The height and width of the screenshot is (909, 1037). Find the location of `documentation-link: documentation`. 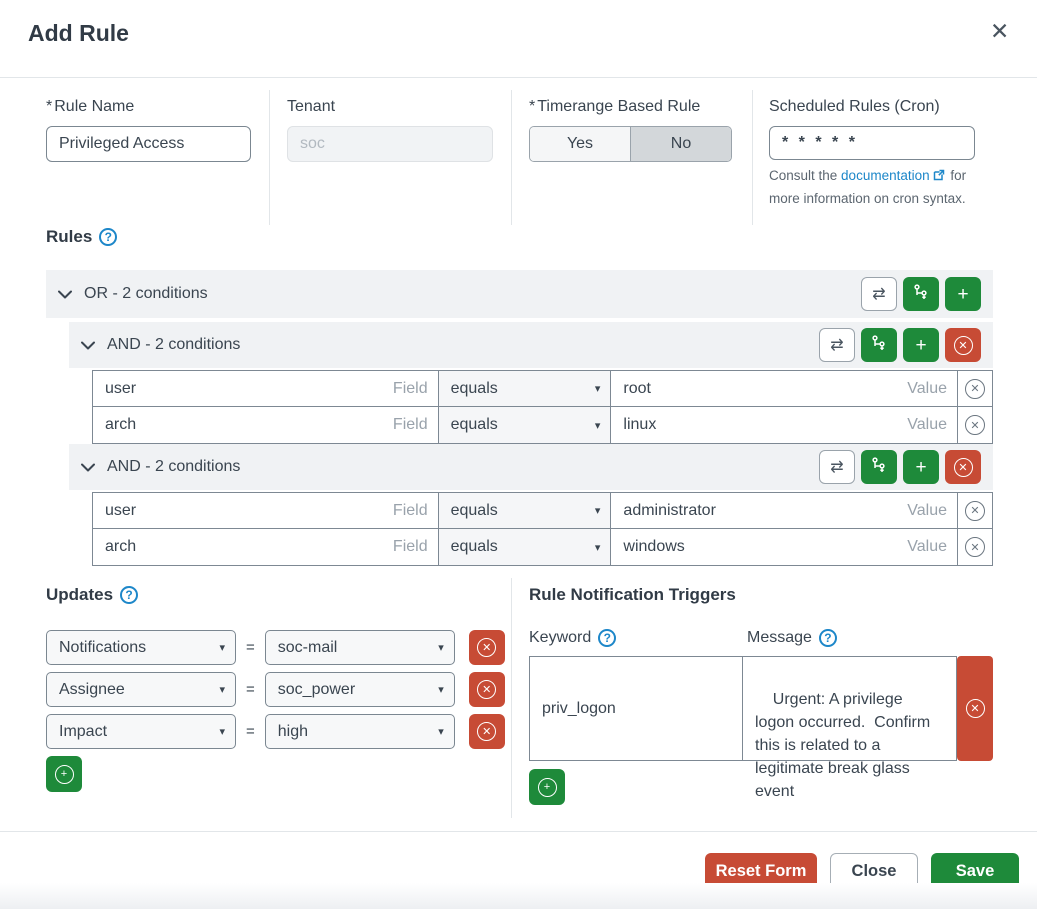

documentation-link: documentation is located at coordinates (885, 175).